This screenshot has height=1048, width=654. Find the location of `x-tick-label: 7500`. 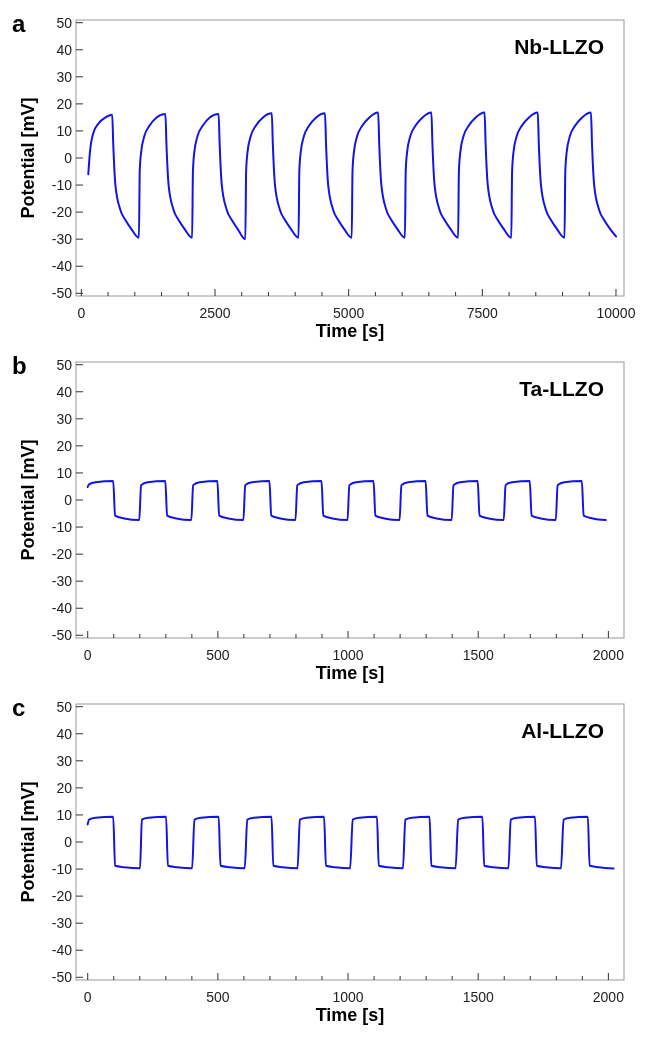

x-tick-label: 7500 is located at coordinates (482, 313).